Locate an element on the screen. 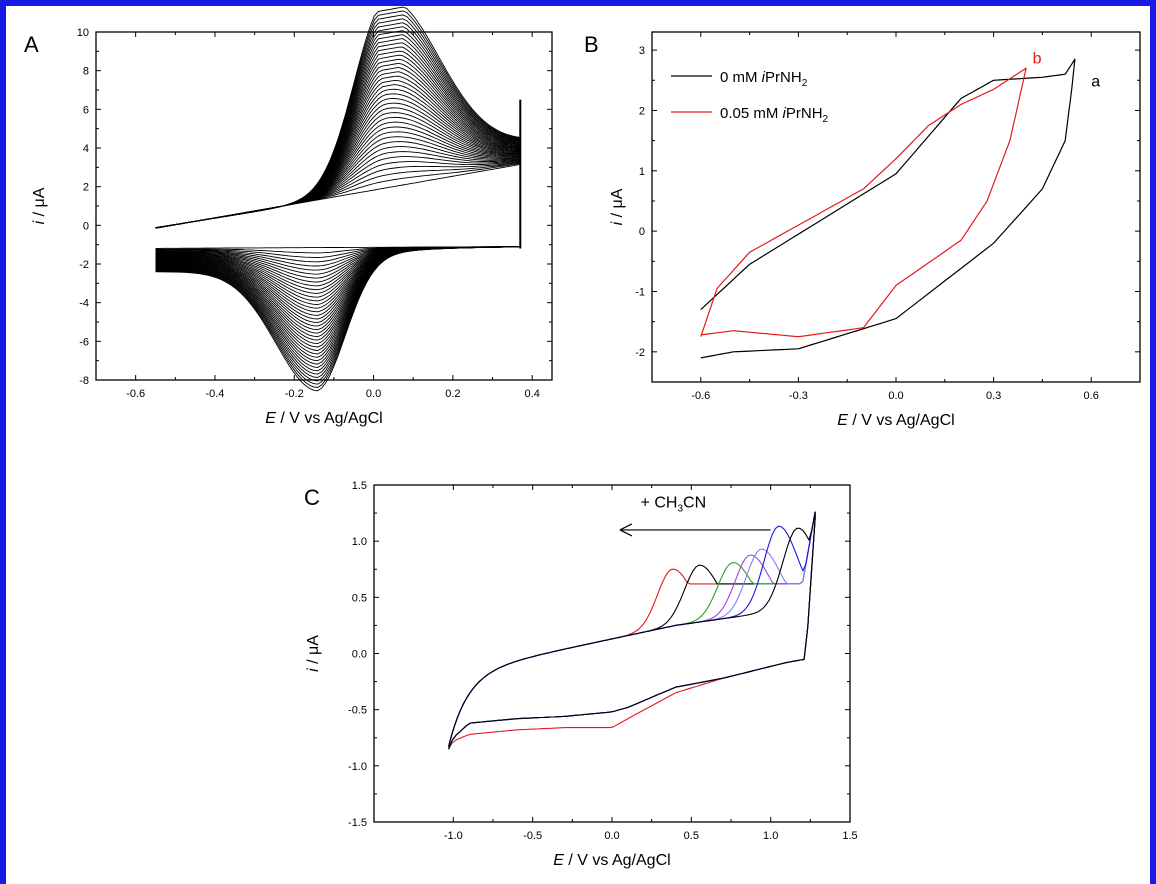 The height and width of the screenshot is (884, 1156). y-tick-label: 10 is located at coordinates (83, 33).